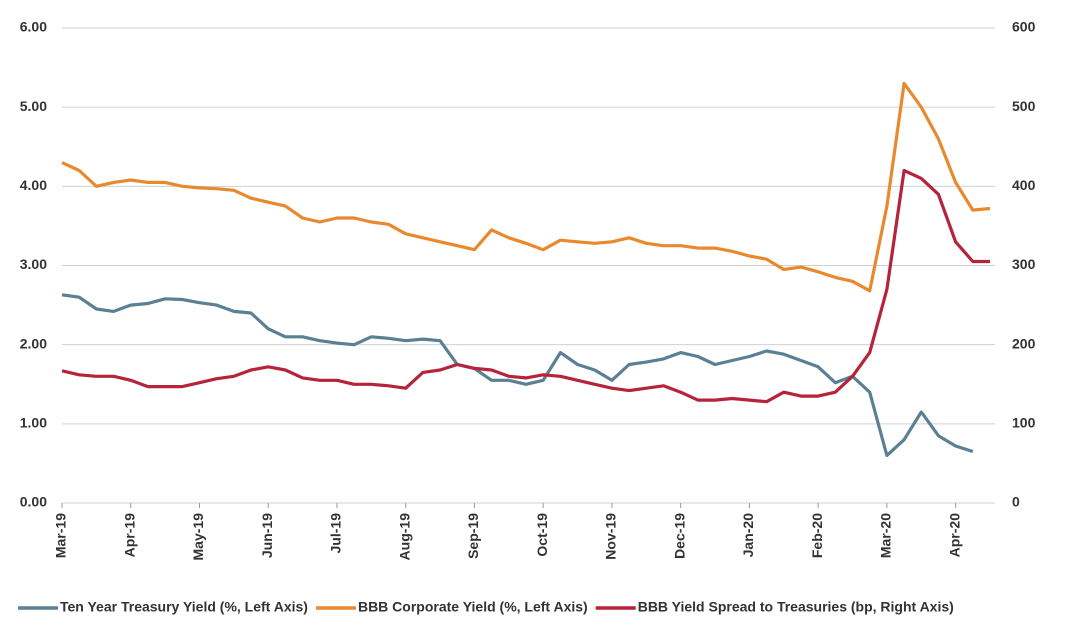 The height and width of the screenshot is (639, 1077). Describe the element at coordinates (336, 533) in the screenshot. I see `x-tick-label: Jul-19` at that location.